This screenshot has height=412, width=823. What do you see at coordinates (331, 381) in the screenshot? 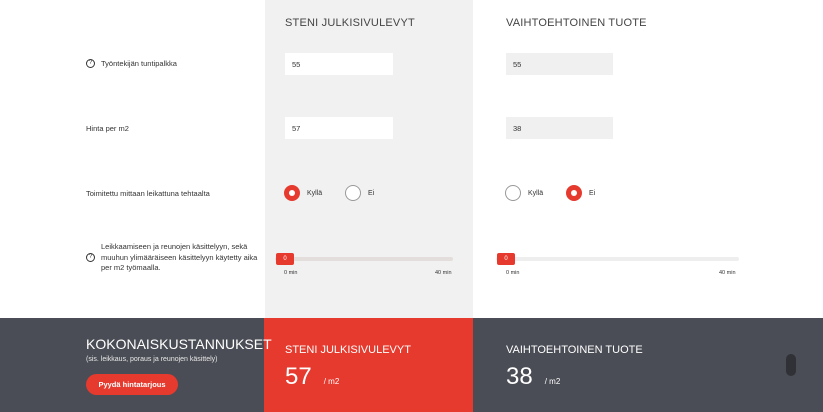
I see `steni-total-unit: / m2` at bounding box center [331, 381].